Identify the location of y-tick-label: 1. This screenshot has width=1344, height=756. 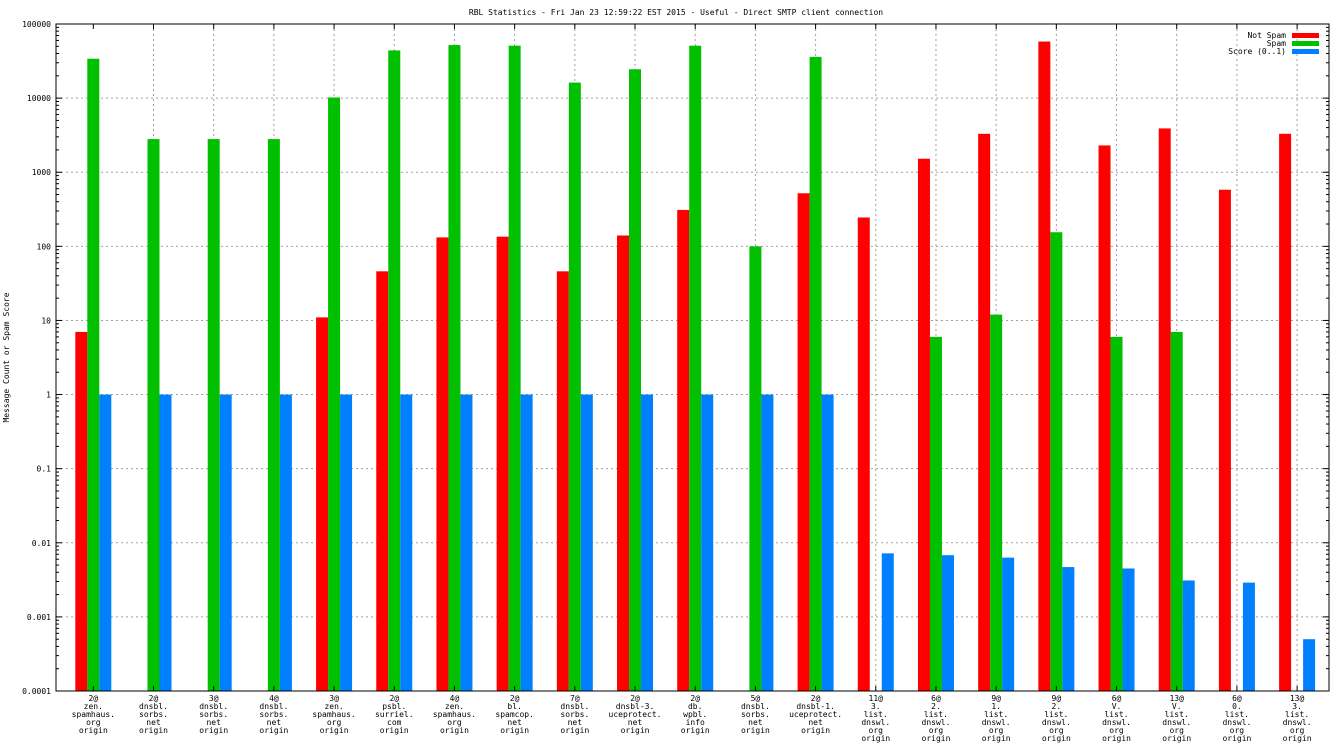
(48, 395).